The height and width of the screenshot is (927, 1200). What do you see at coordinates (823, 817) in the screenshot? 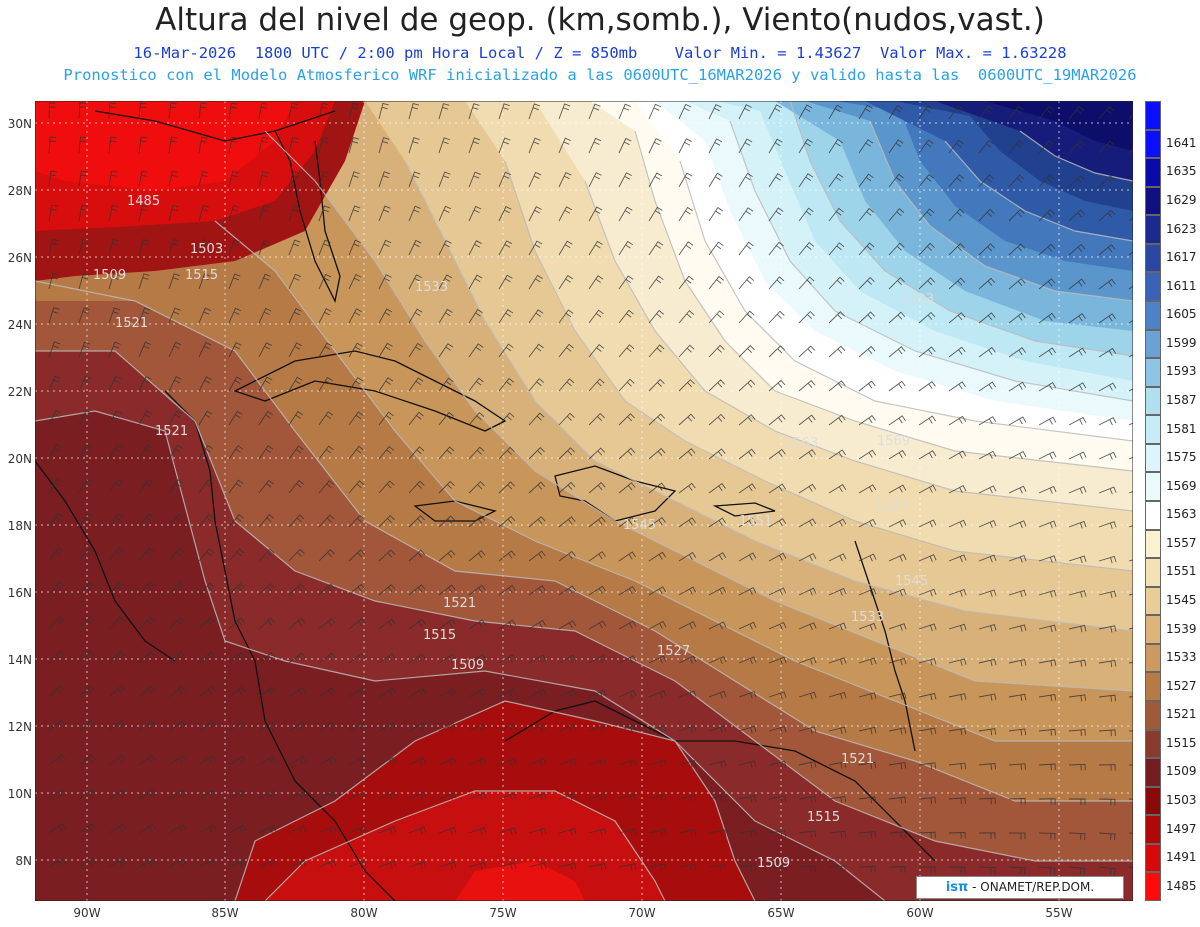
I see `contour-label: 1515` at bounding box center [823, 817].